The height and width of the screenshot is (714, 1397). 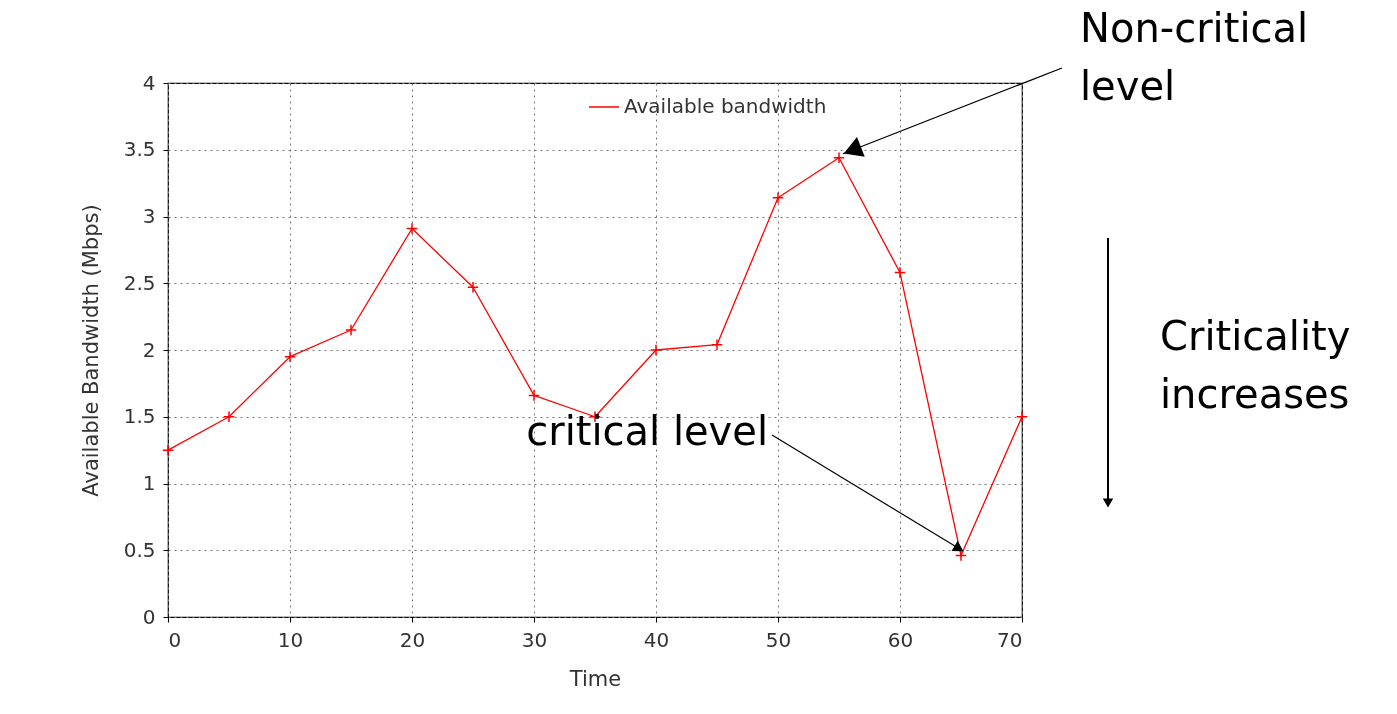 I want to click on annotation: Non-critical level, so click(x=1194, y=57).